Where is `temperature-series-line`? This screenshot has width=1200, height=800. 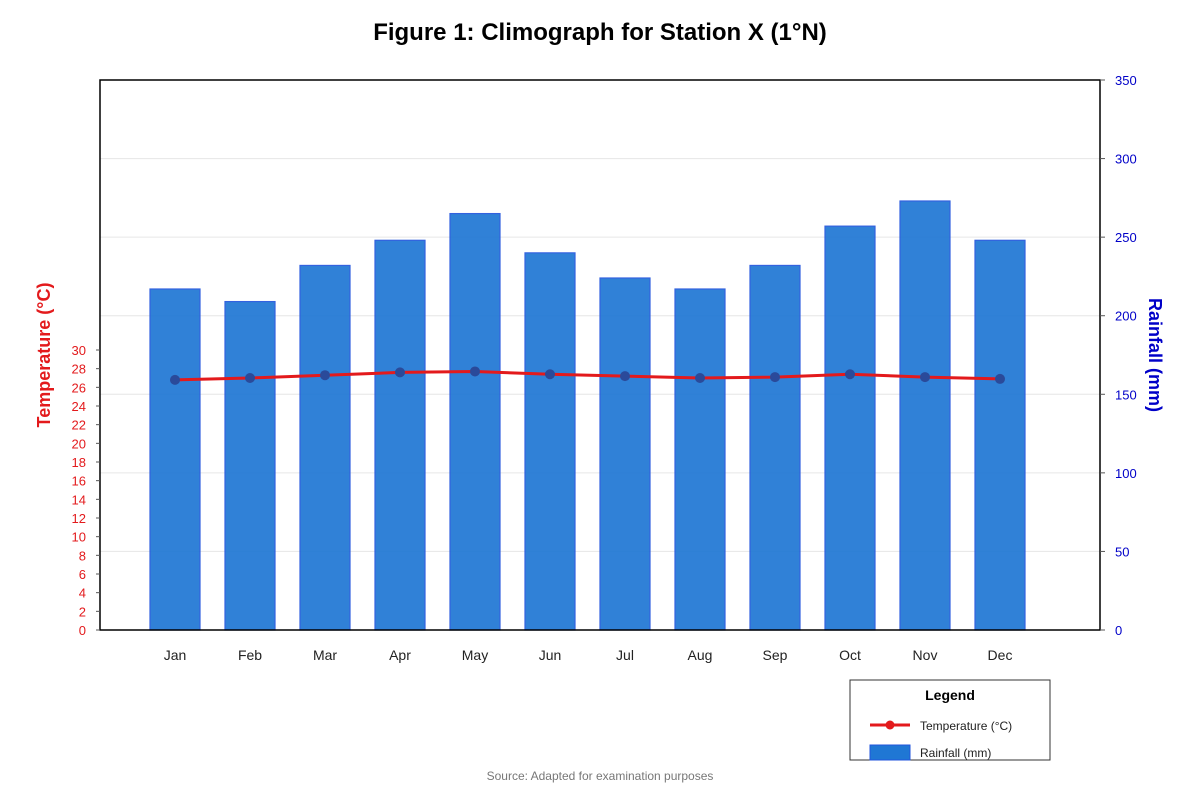
temperature-series-line is located at coordinates (587, 375).